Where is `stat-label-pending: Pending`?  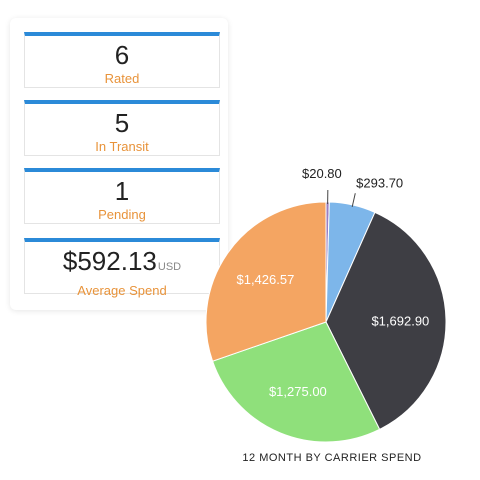 stat-label-pending: Pending is located at coordinates (122, 214).